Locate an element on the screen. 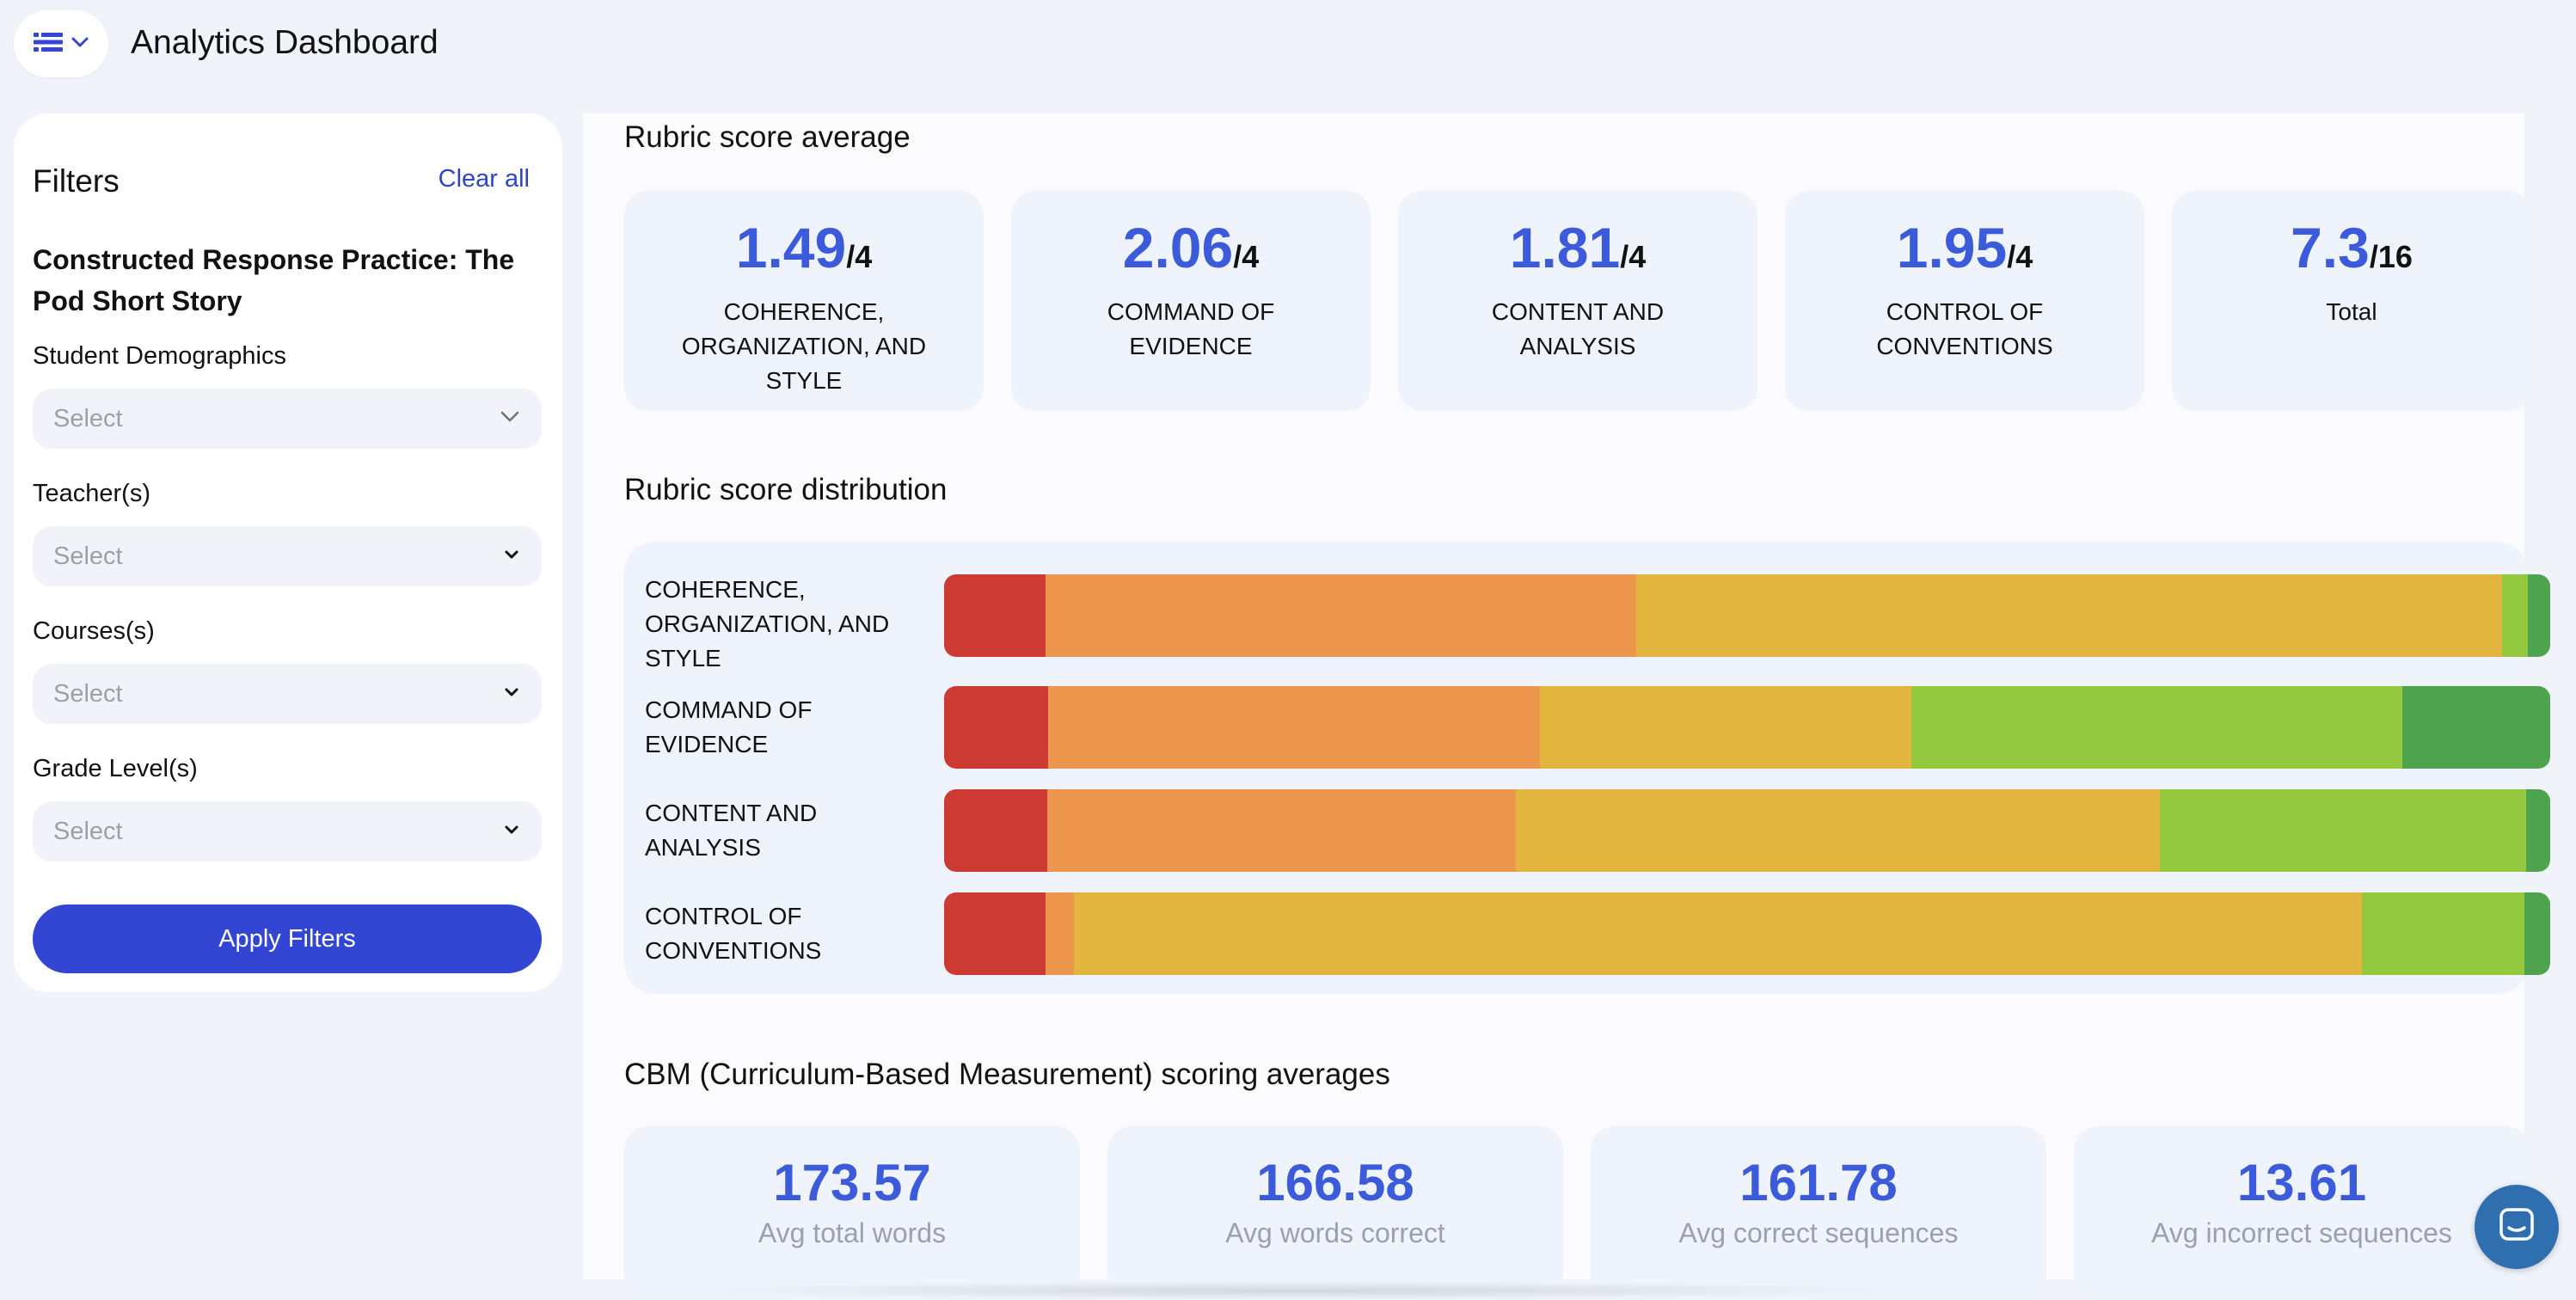  score-label: CONTROL OF CONVENTIONS is located at coordinates (1965, 328).